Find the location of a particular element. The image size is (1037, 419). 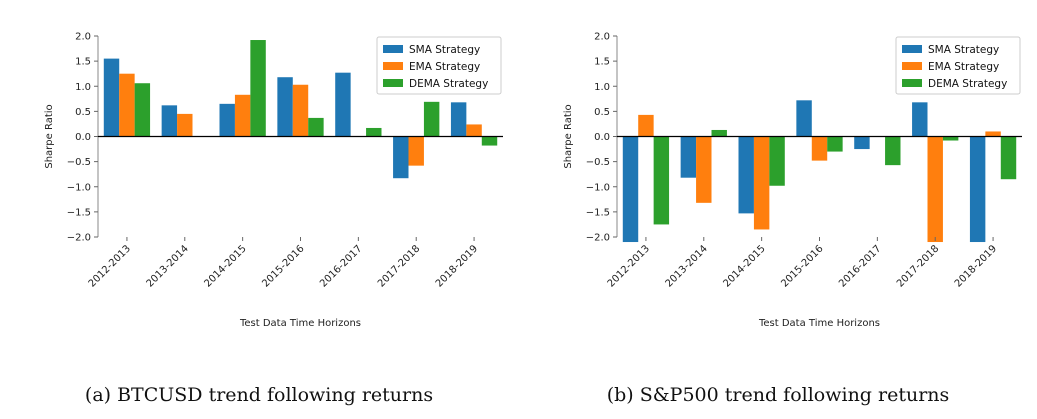

caption-b: (b) S&P500 trend following returns is located at coordinates (778, 395).